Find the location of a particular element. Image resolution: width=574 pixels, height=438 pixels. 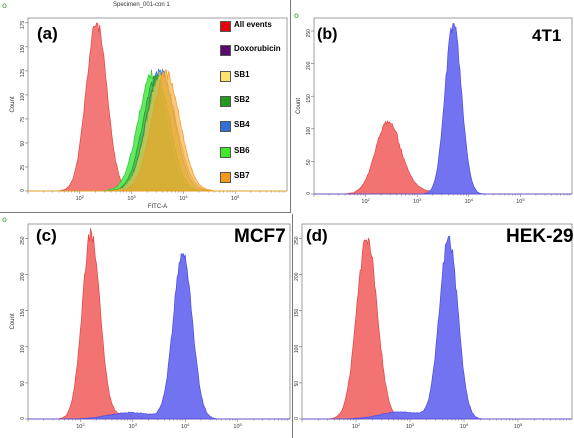

histogram-sb7 is located at coordinates (157, 130).